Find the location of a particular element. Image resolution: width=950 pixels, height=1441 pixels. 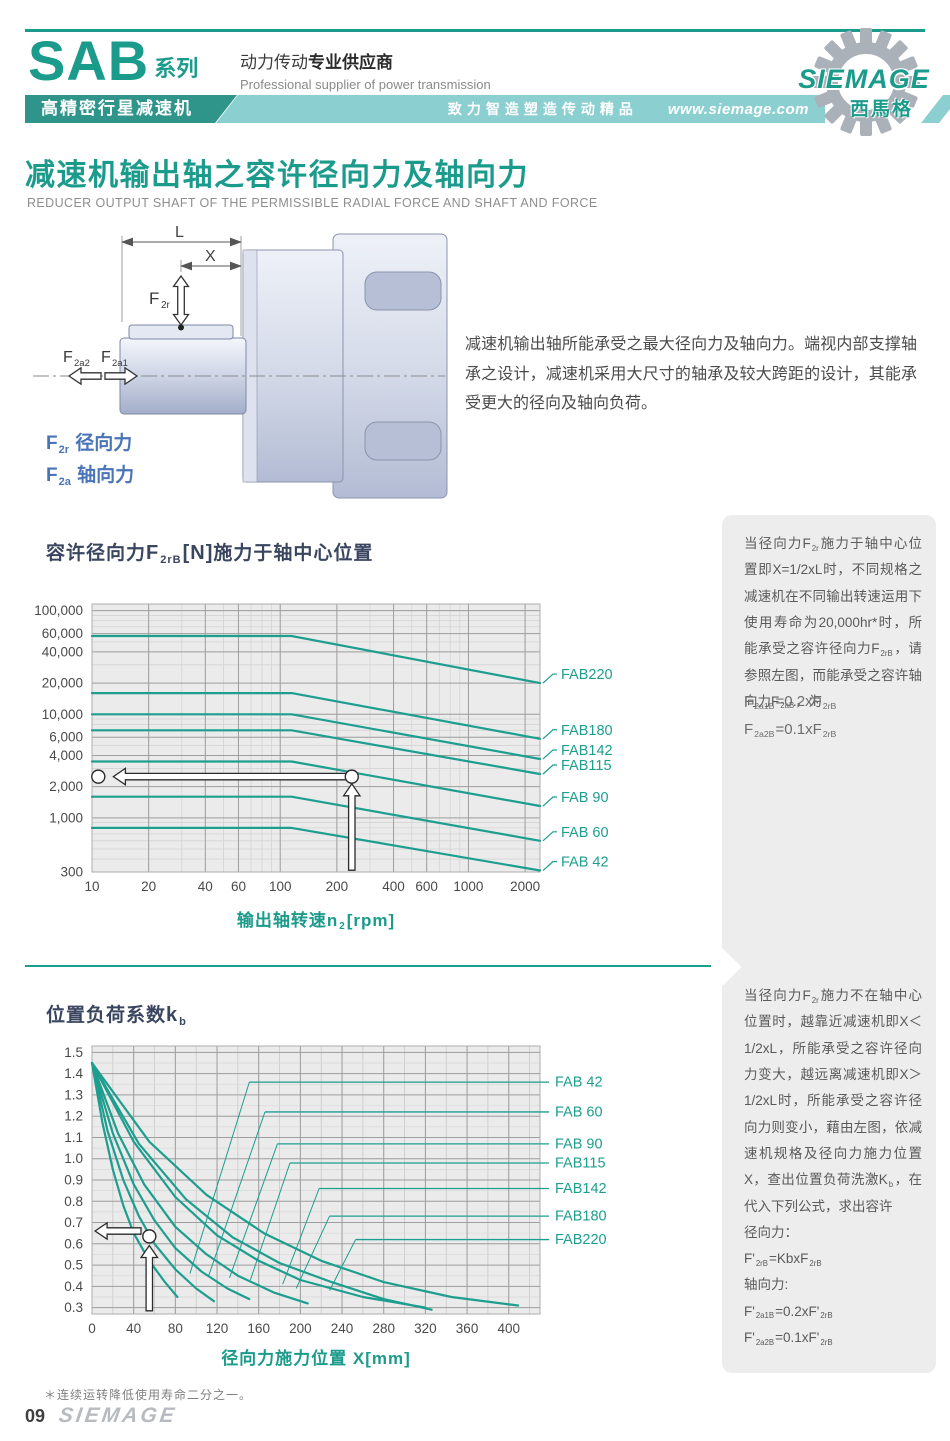

band-slogan: 致力智造塑造传动精品 is located at coordinates (542, 109).